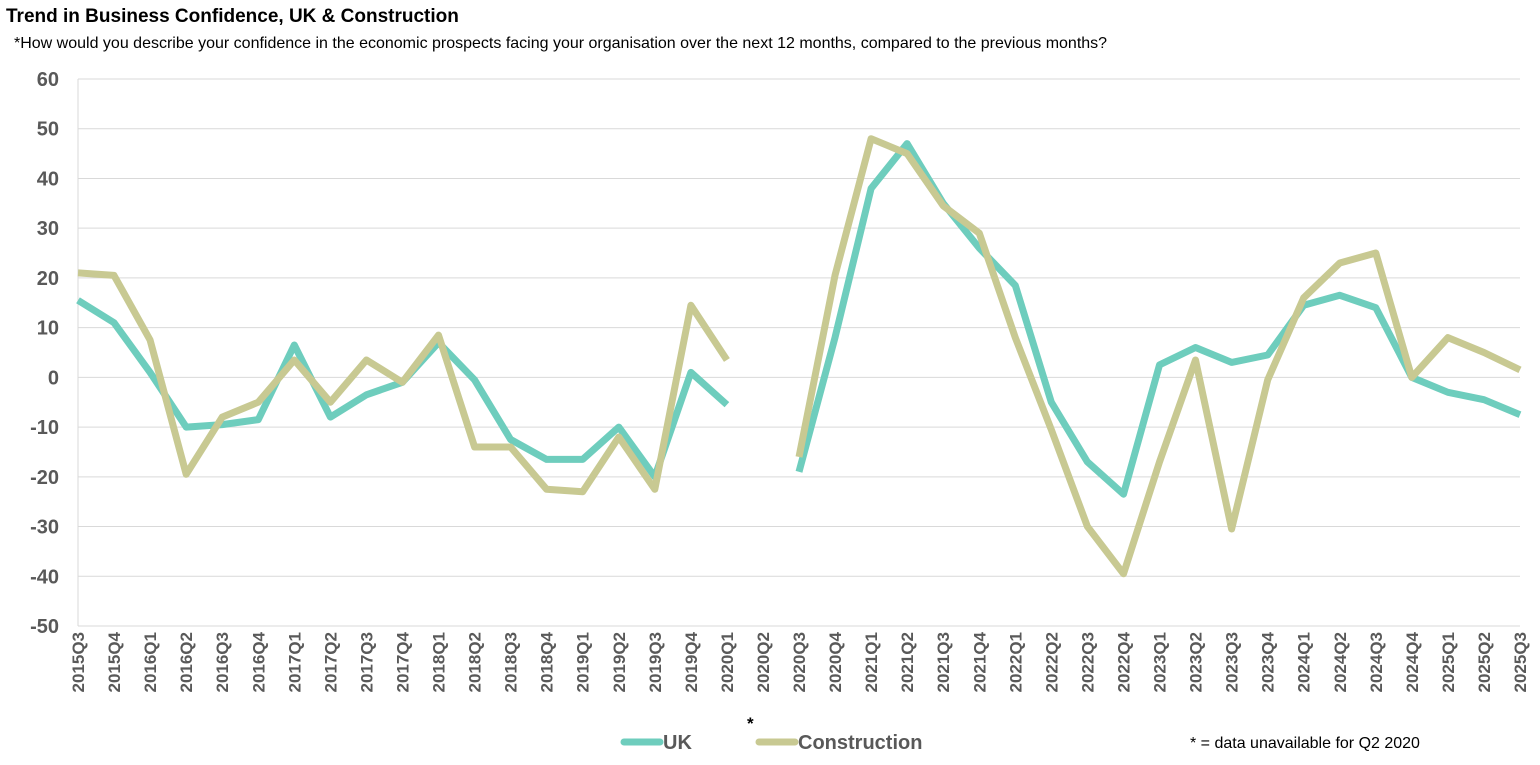 The image size is (1540, 765). Describe the element at coordinates (511, 662) in the screenshot. I see `x-tick-label: 2018Q3` at that location.